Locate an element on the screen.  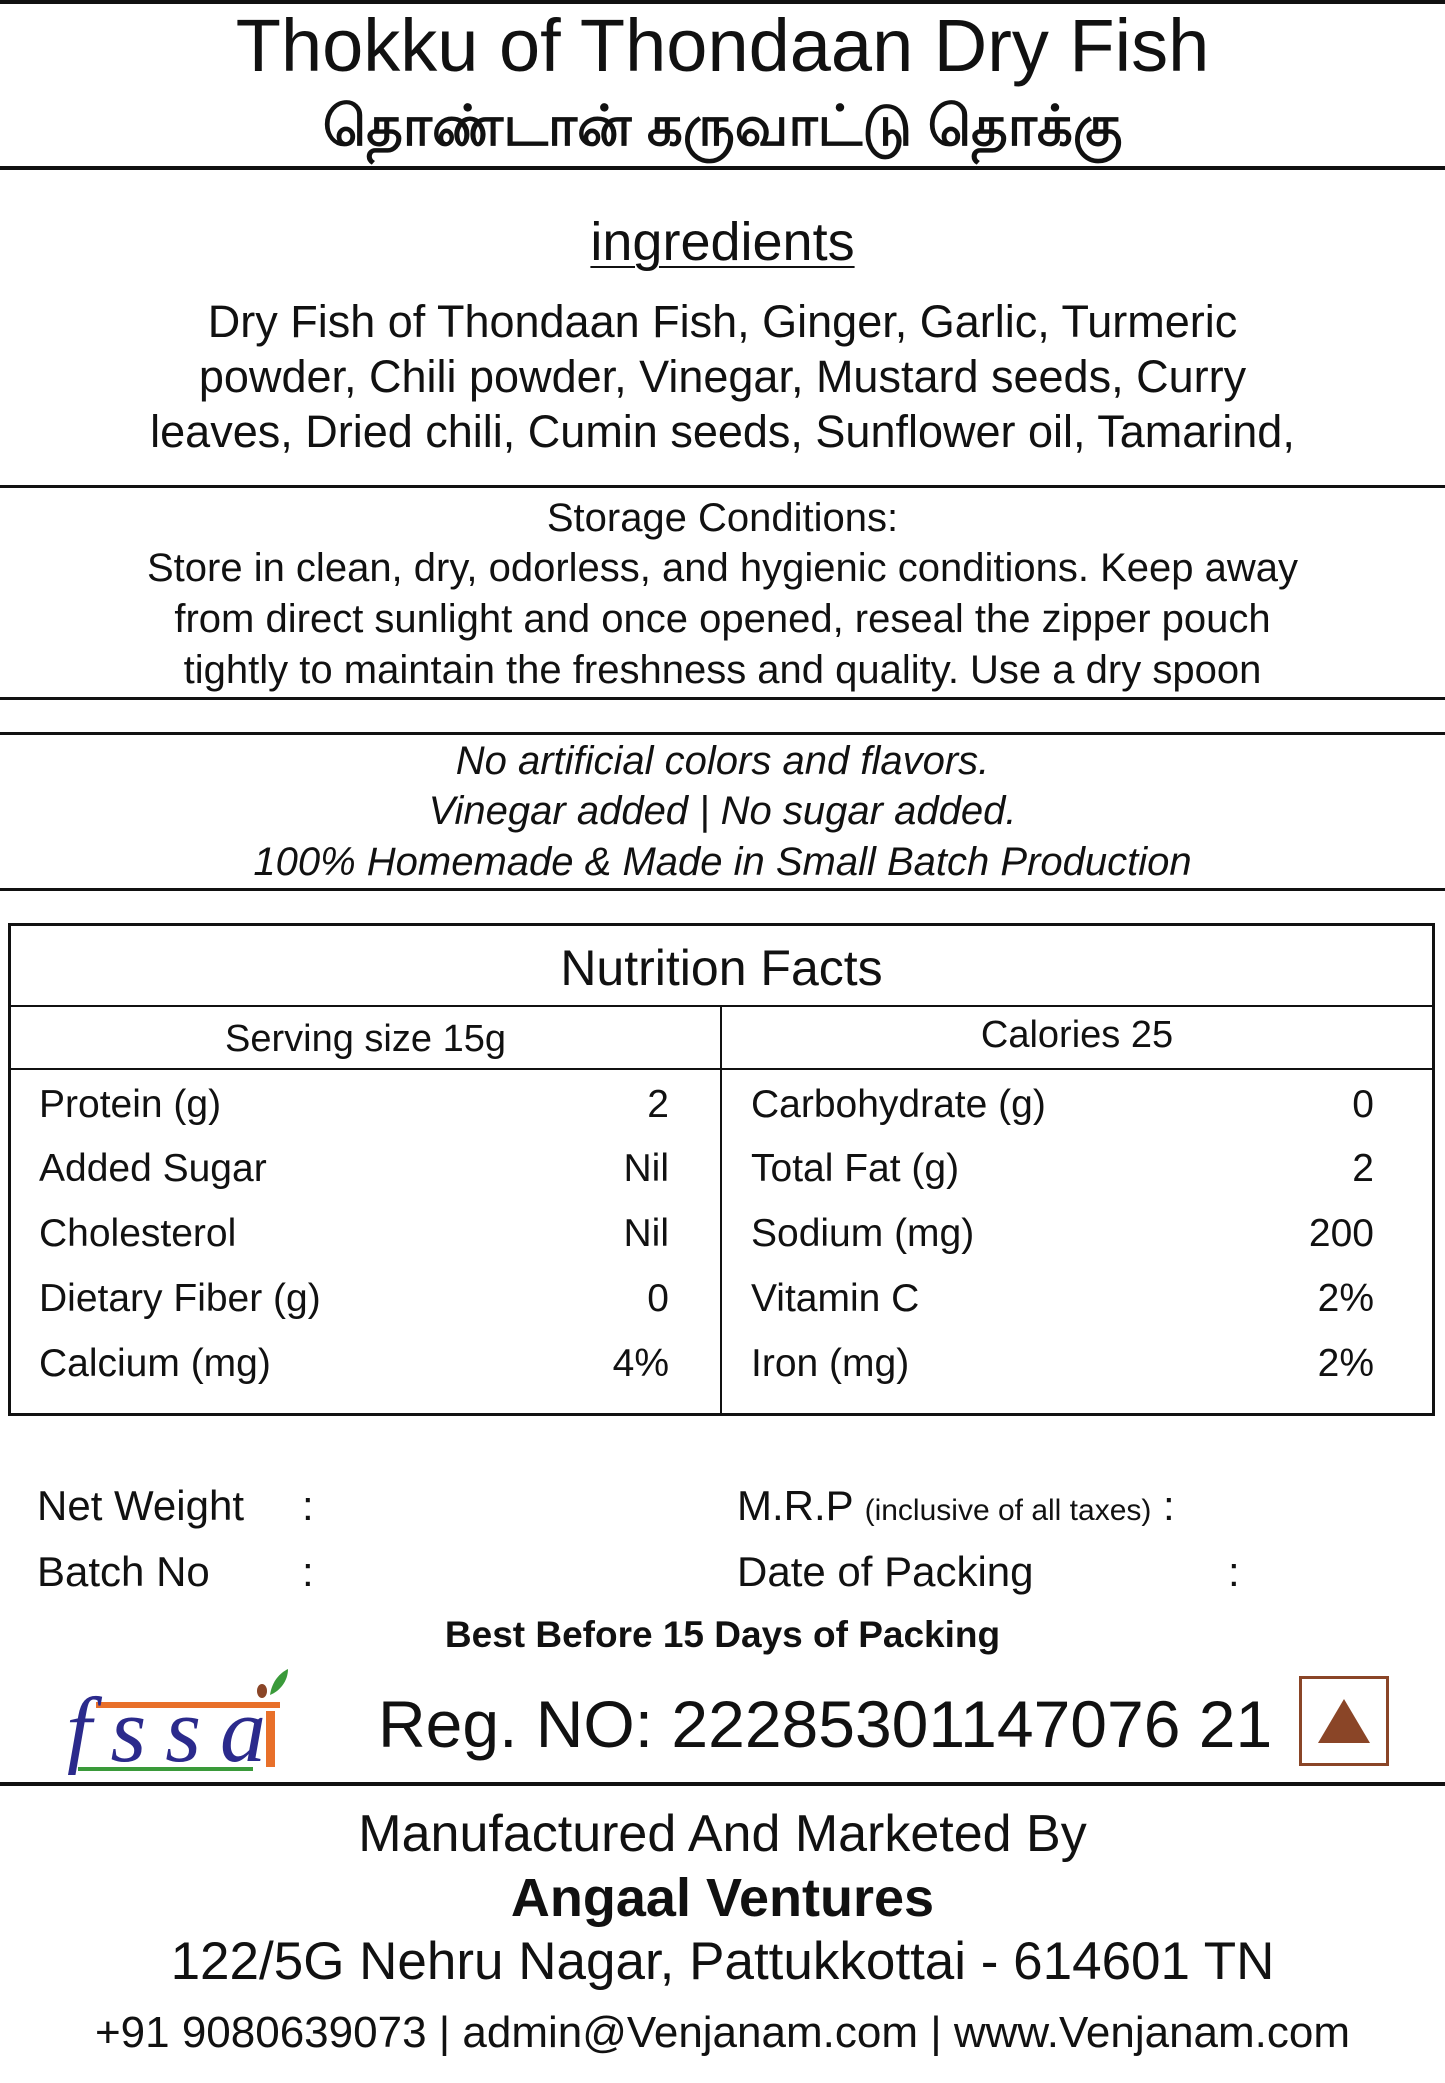
nutrient-label: Added Sugar is located at coordinates (153, 1168).